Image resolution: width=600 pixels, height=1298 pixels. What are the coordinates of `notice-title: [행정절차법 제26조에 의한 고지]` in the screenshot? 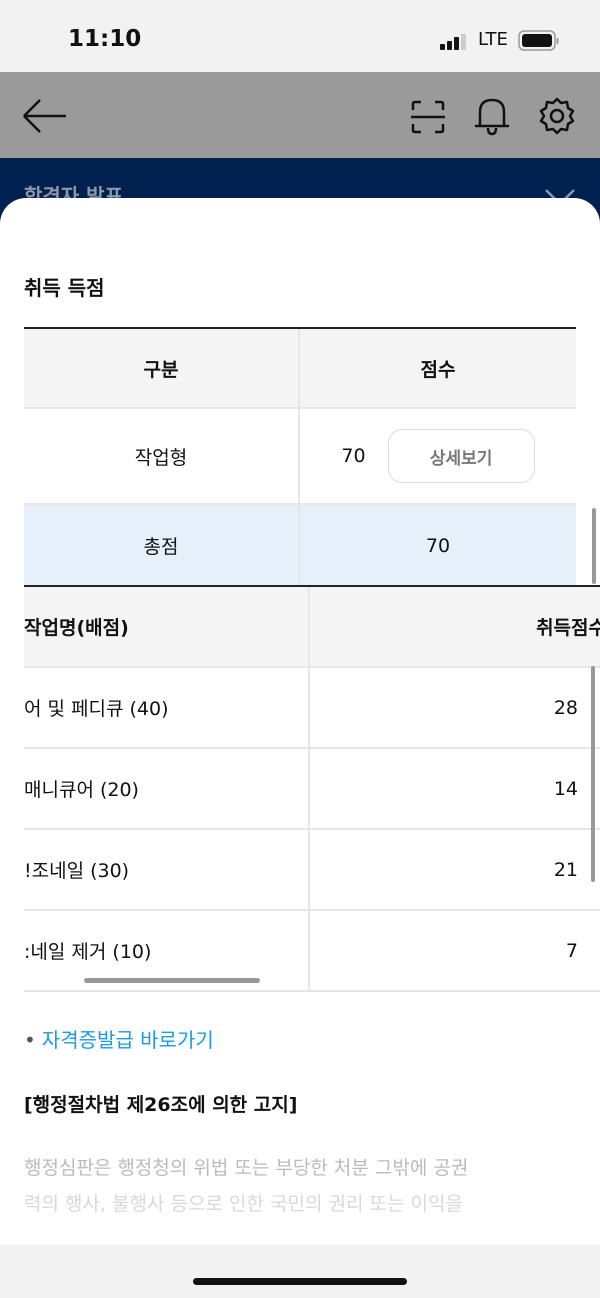 It's located at (161, 1105).